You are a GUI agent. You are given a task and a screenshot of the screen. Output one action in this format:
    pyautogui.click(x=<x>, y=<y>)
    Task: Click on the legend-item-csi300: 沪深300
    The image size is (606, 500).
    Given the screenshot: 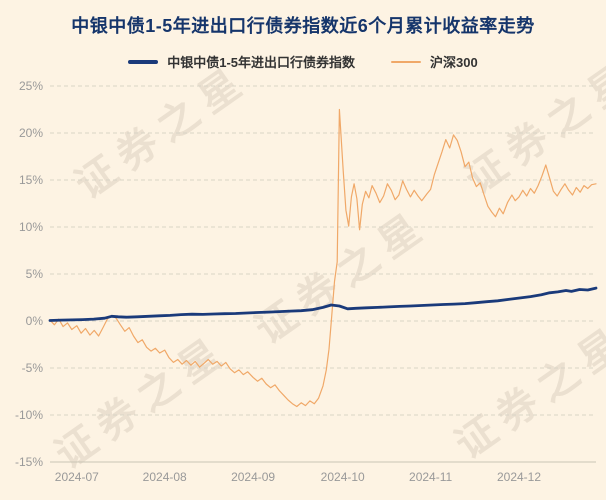 What is the action you would take?
    pyautogui.click(x=434, y=61)
    